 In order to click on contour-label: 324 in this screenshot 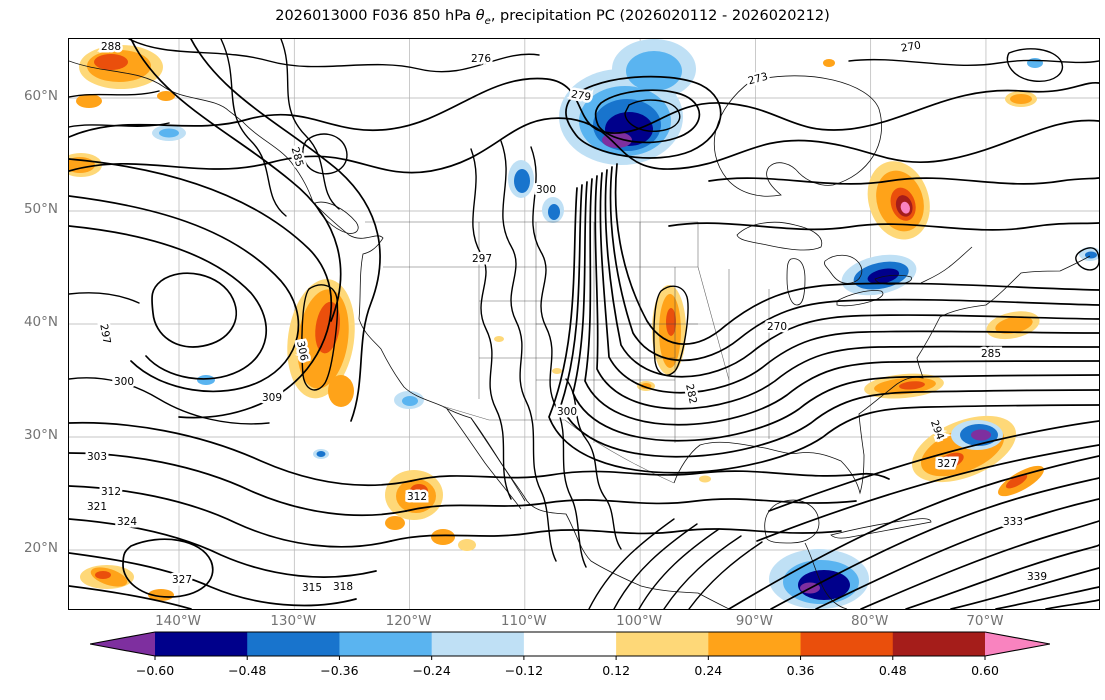, I will do `click(127, 522)`.